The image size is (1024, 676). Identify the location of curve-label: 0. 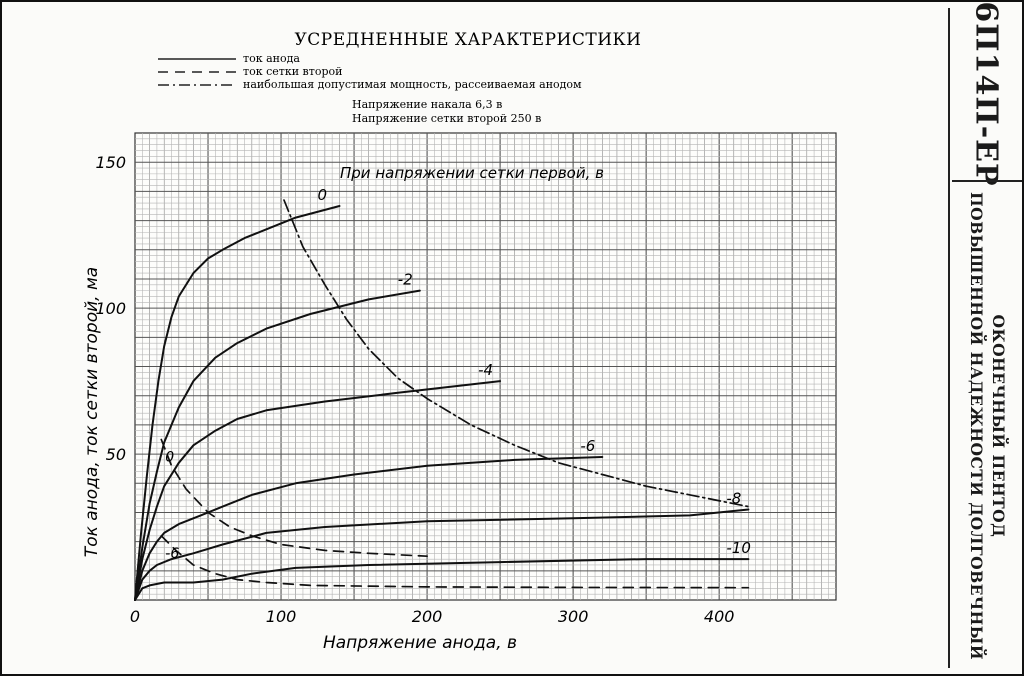
(322, 195).